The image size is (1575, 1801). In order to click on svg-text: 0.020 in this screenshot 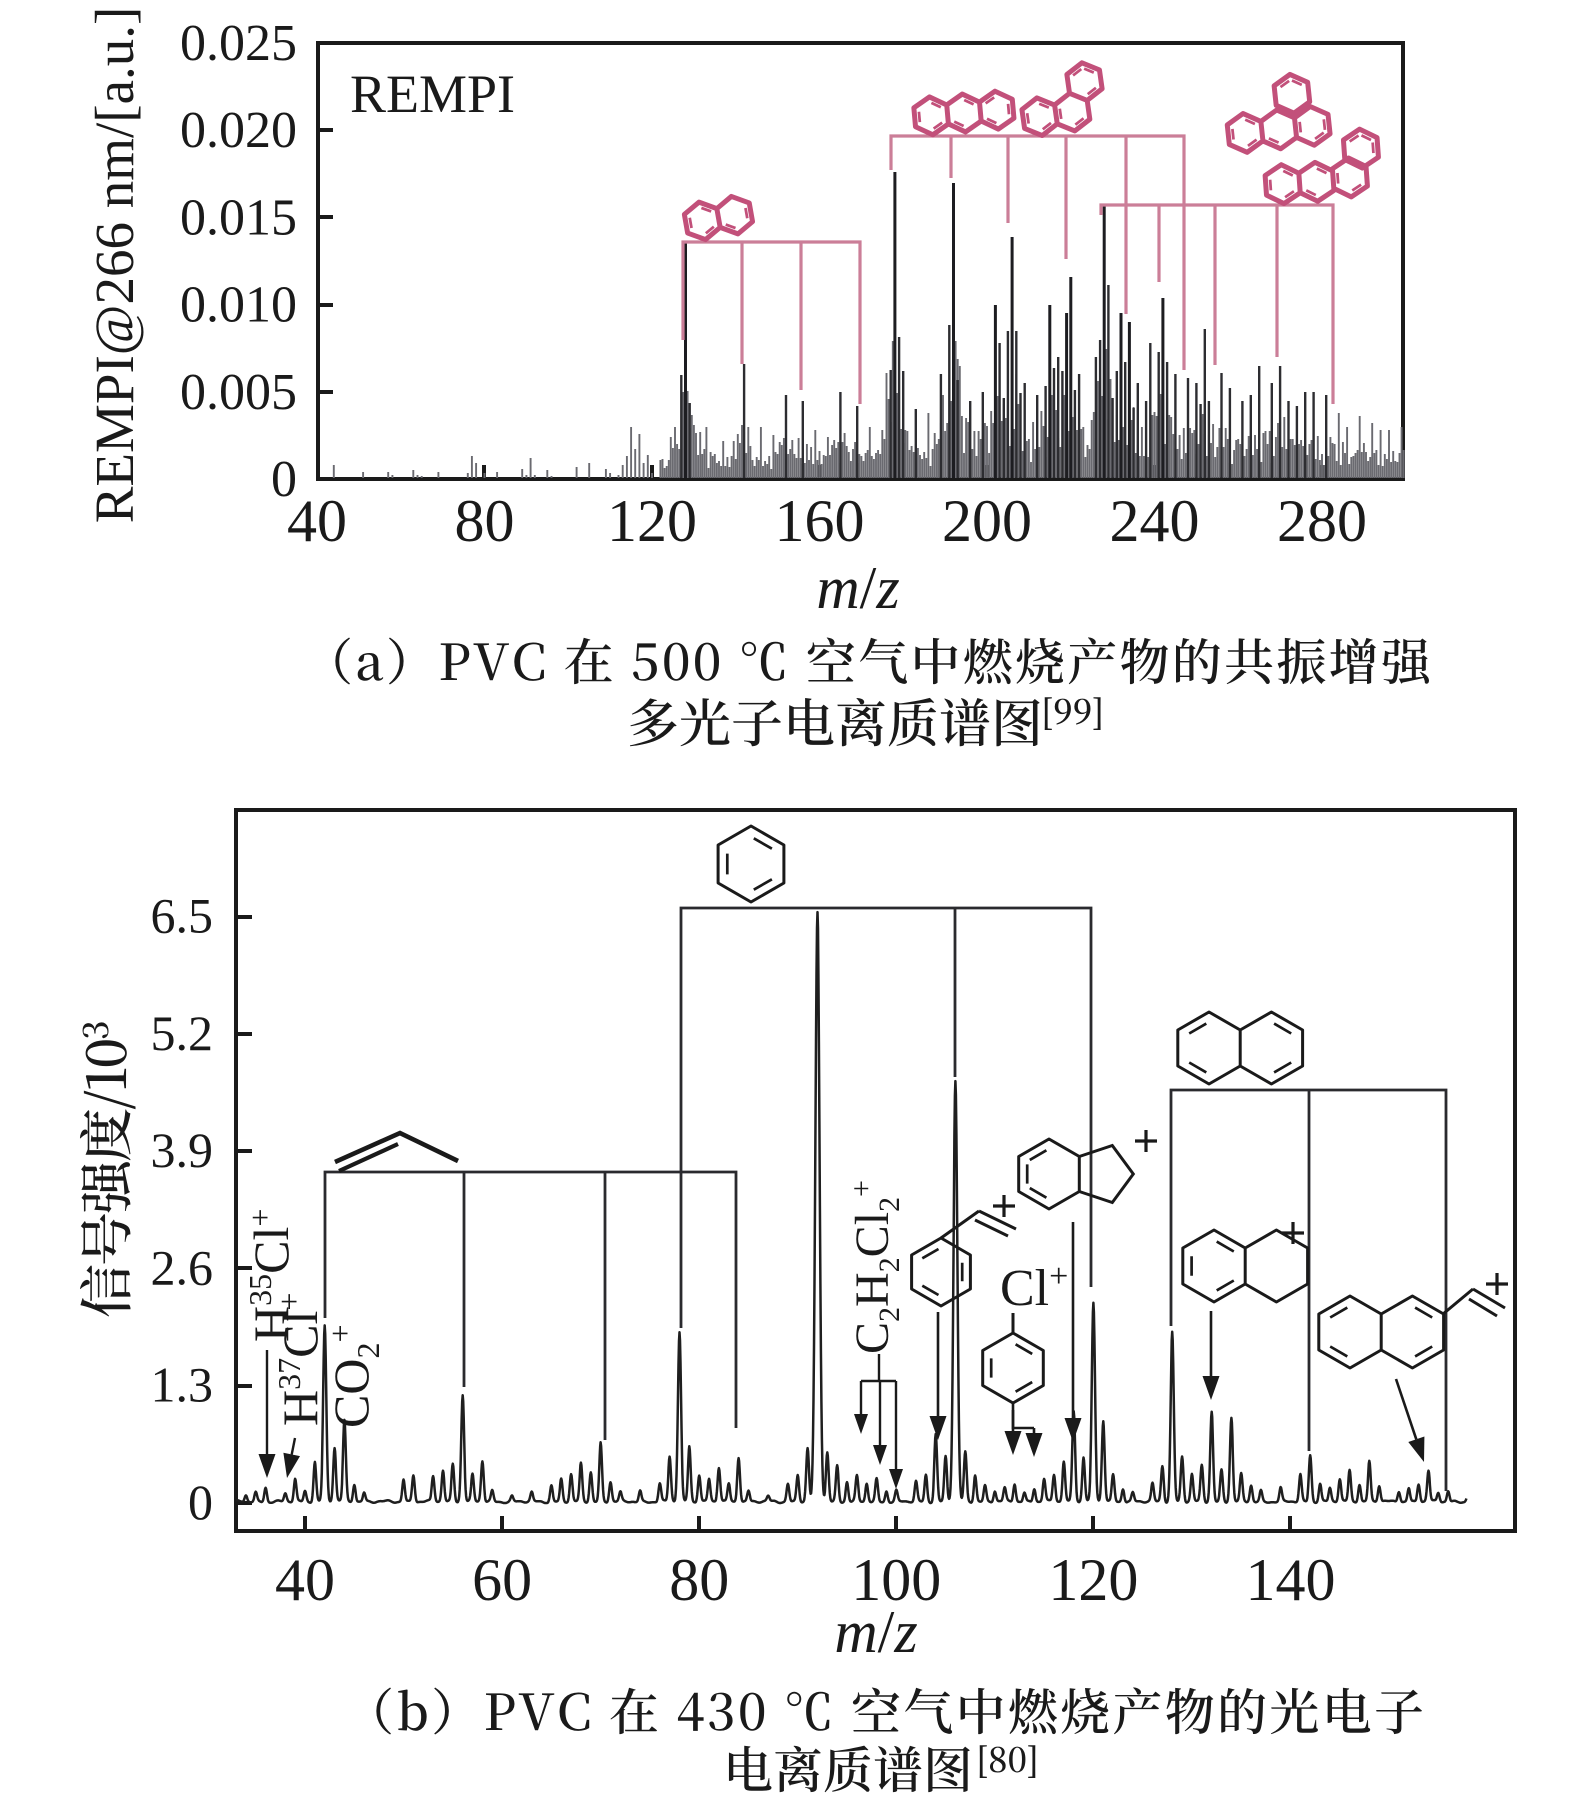, I will do `click(238, 130)`.